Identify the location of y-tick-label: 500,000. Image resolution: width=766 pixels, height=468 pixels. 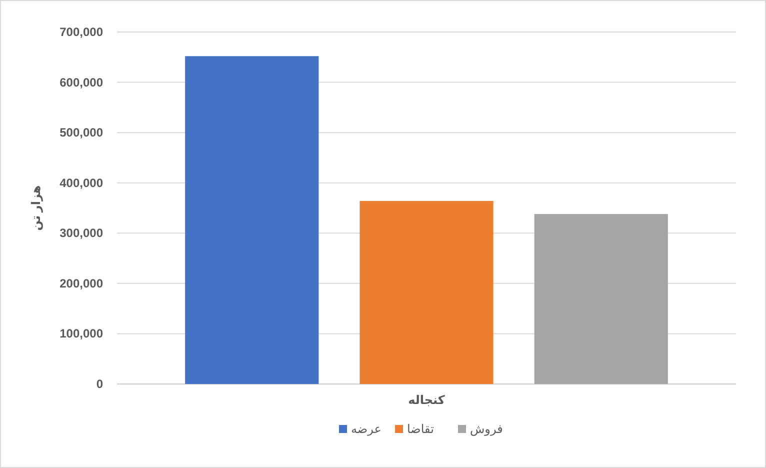
(82, 133).